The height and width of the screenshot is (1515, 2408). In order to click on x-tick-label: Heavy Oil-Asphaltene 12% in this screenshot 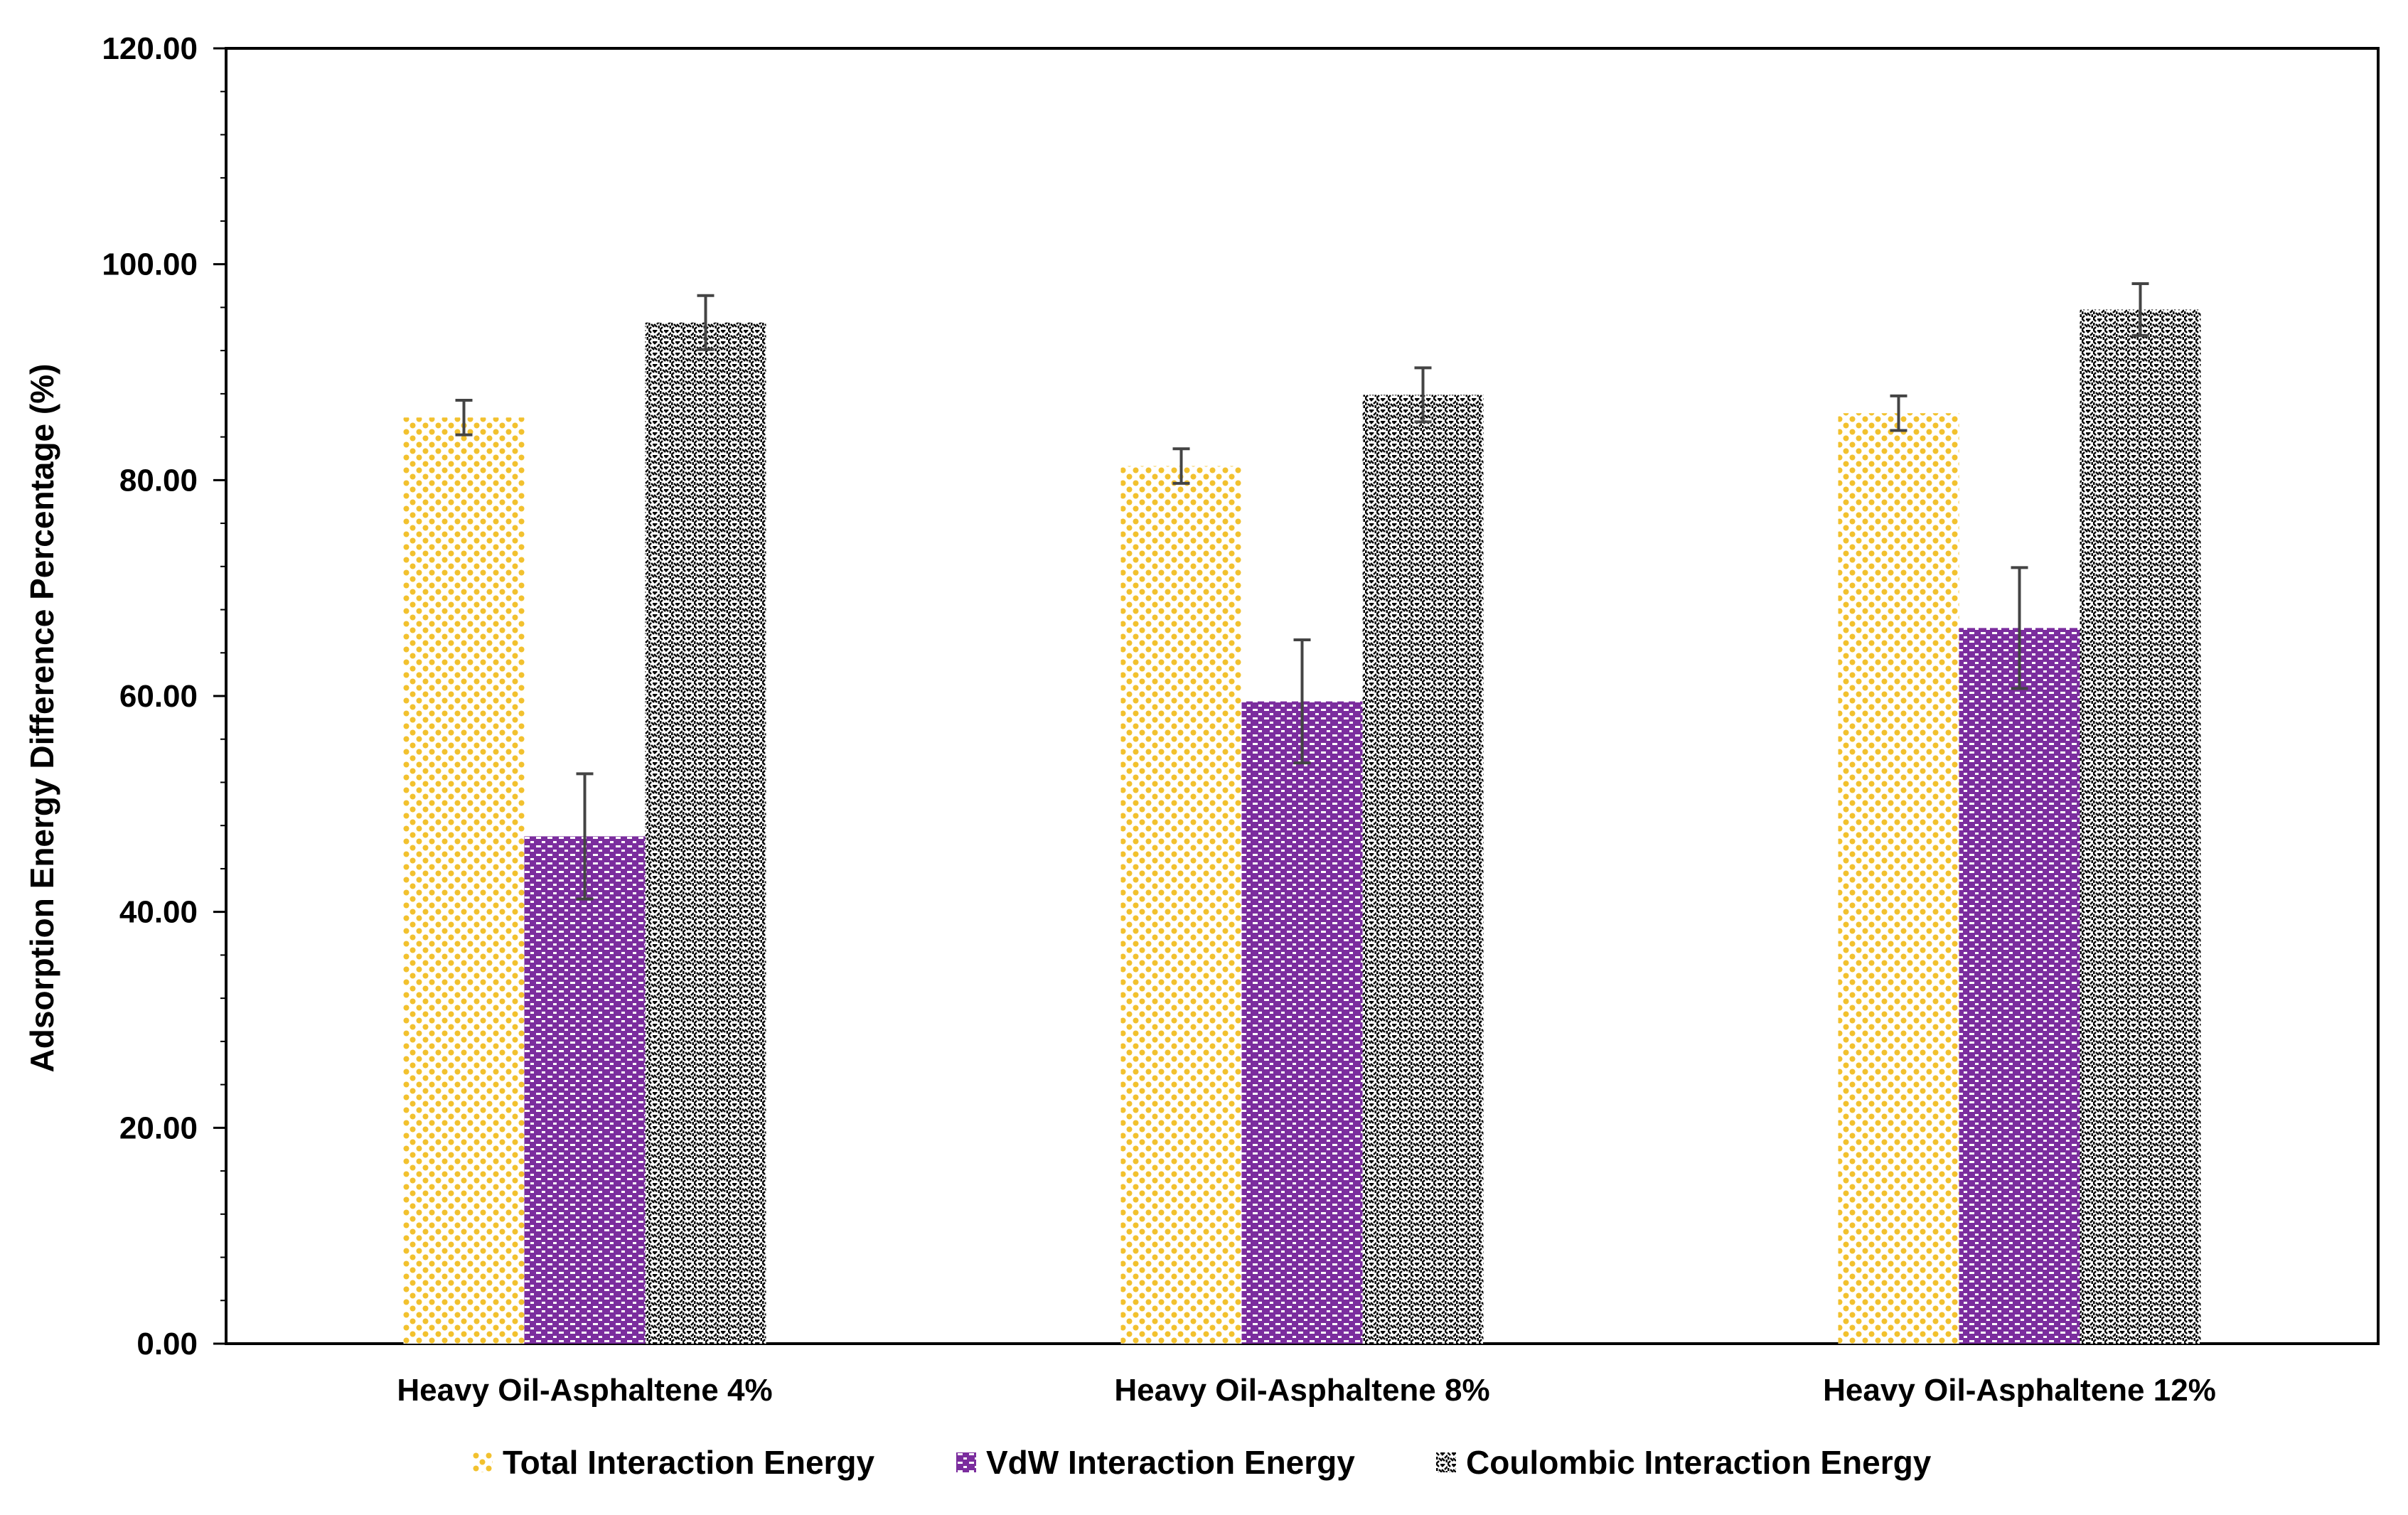, I will do `click(2019, 1390)`.